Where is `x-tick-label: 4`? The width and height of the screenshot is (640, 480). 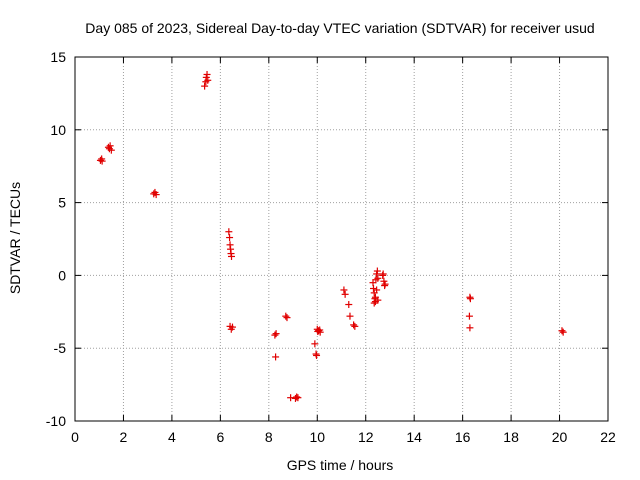
x-tick-label: 4 is located at coordinates (172, 437).